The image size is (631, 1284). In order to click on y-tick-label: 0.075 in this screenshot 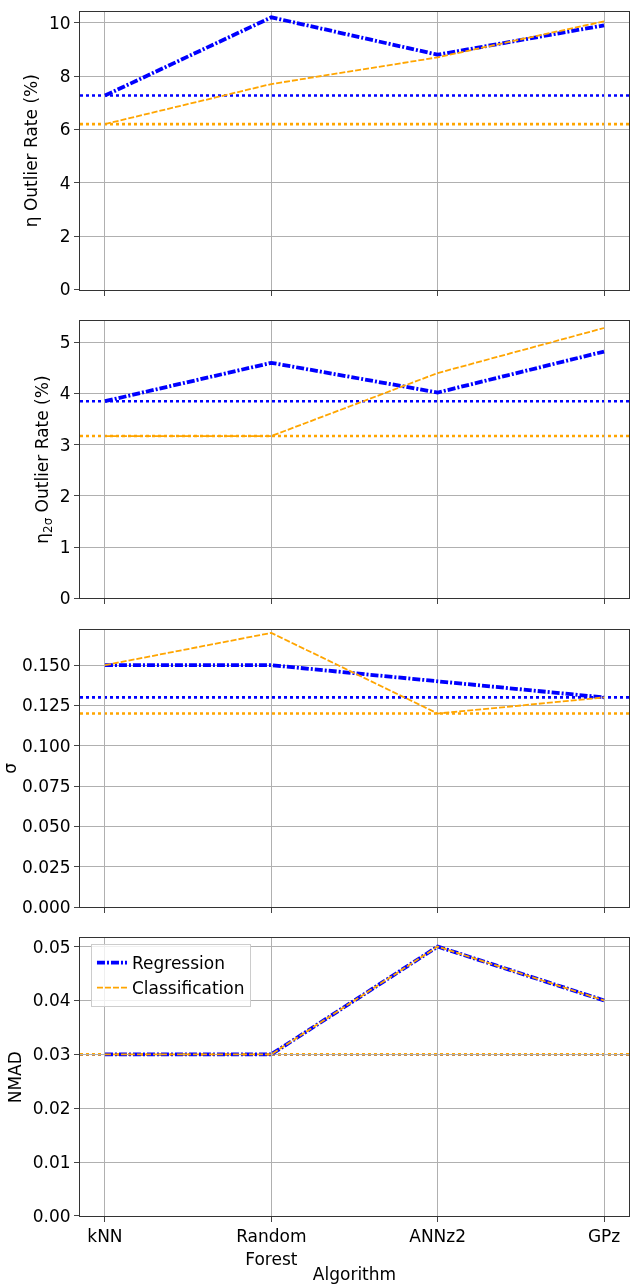, I will do `click(46, 786)`.